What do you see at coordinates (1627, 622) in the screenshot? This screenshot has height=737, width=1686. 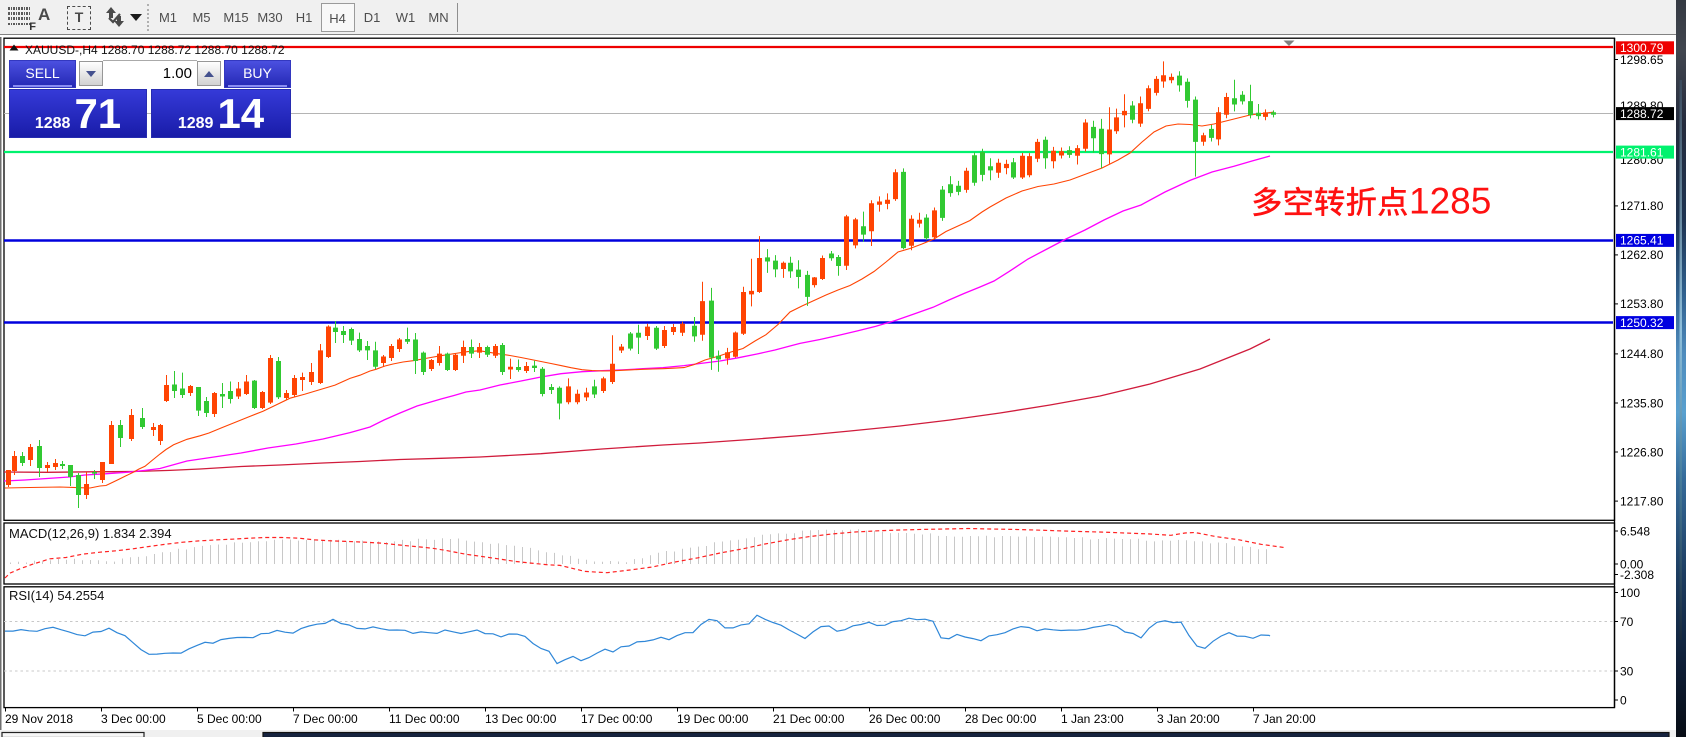 I see `svg-text: 70` at bounding box center [1627, 622].